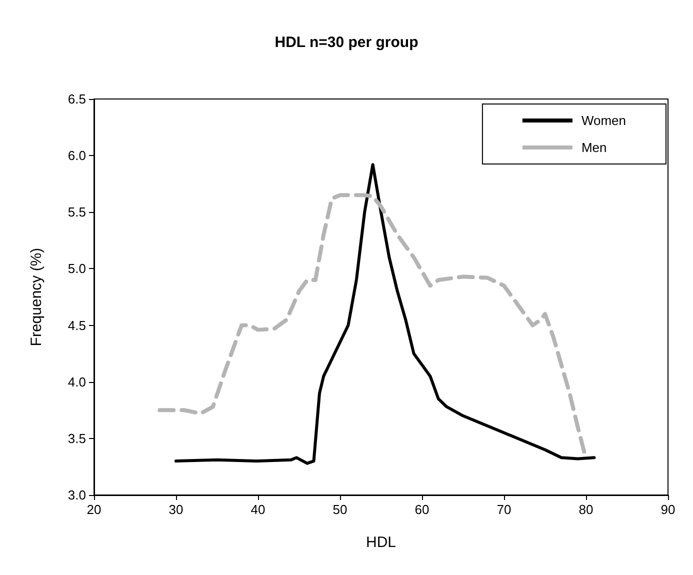 The width and height of the screenshot is (693, 575). Describe the element at coordinates (340, 509) in the screenshot. I see `x-tick-label: 50` at that location.